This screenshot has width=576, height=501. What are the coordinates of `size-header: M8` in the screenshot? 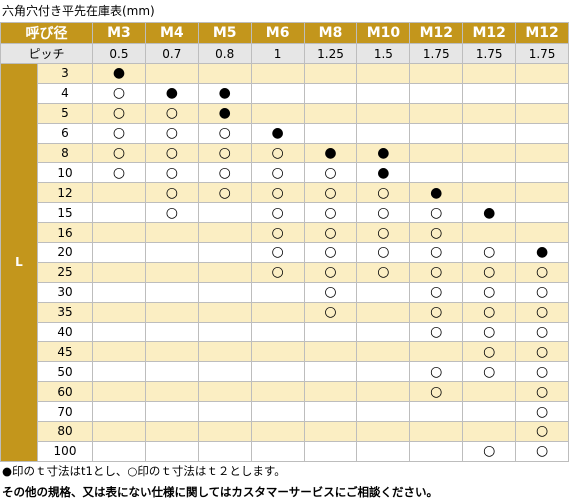 It's located at (330, 33).